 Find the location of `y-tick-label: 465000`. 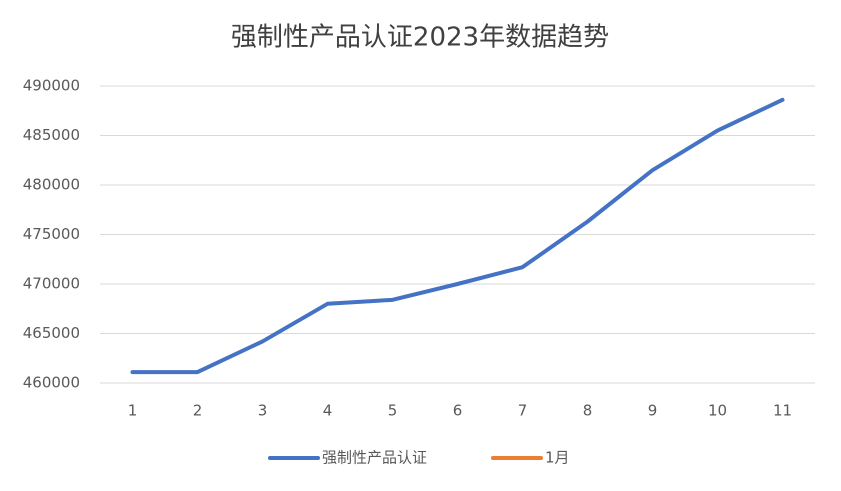

y-tick-label: 465000 is located at coordinates (51, 333).